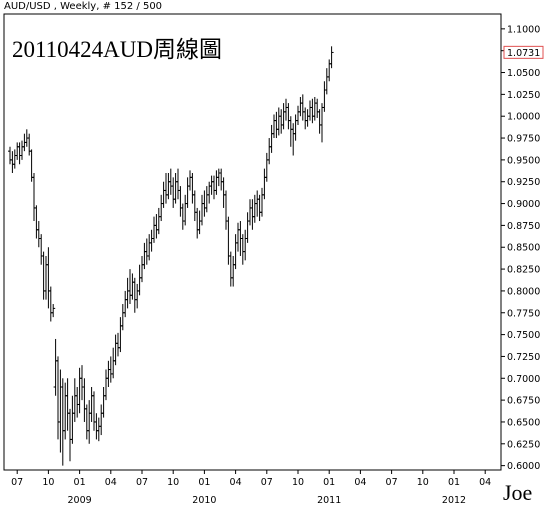 The image size is (545, 509). Describe the element at coordinates (83, 6) in the screenshot. I see `chart-header: AUD/USD , Weekly, # 152 / 500` at that location.